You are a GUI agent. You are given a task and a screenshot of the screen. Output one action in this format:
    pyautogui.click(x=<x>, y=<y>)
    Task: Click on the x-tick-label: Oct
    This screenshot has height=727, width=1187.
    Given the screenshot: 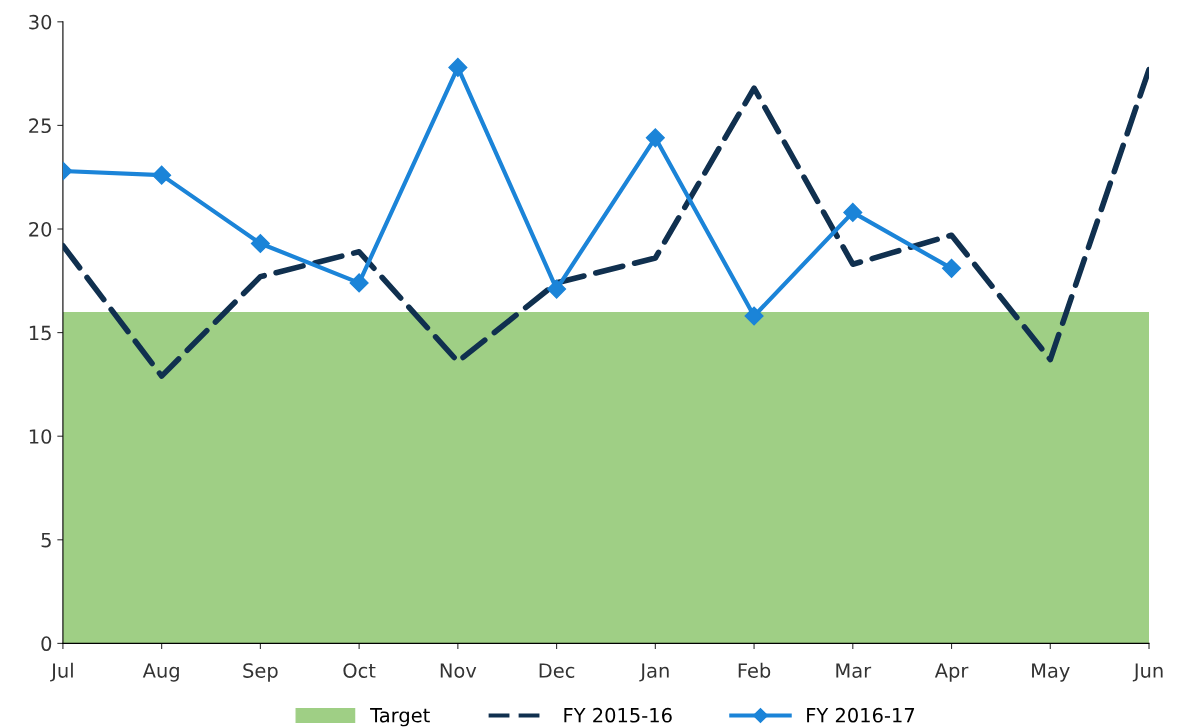 What is the action you would take?
    pyautogui.click(x=359, y=670)
    